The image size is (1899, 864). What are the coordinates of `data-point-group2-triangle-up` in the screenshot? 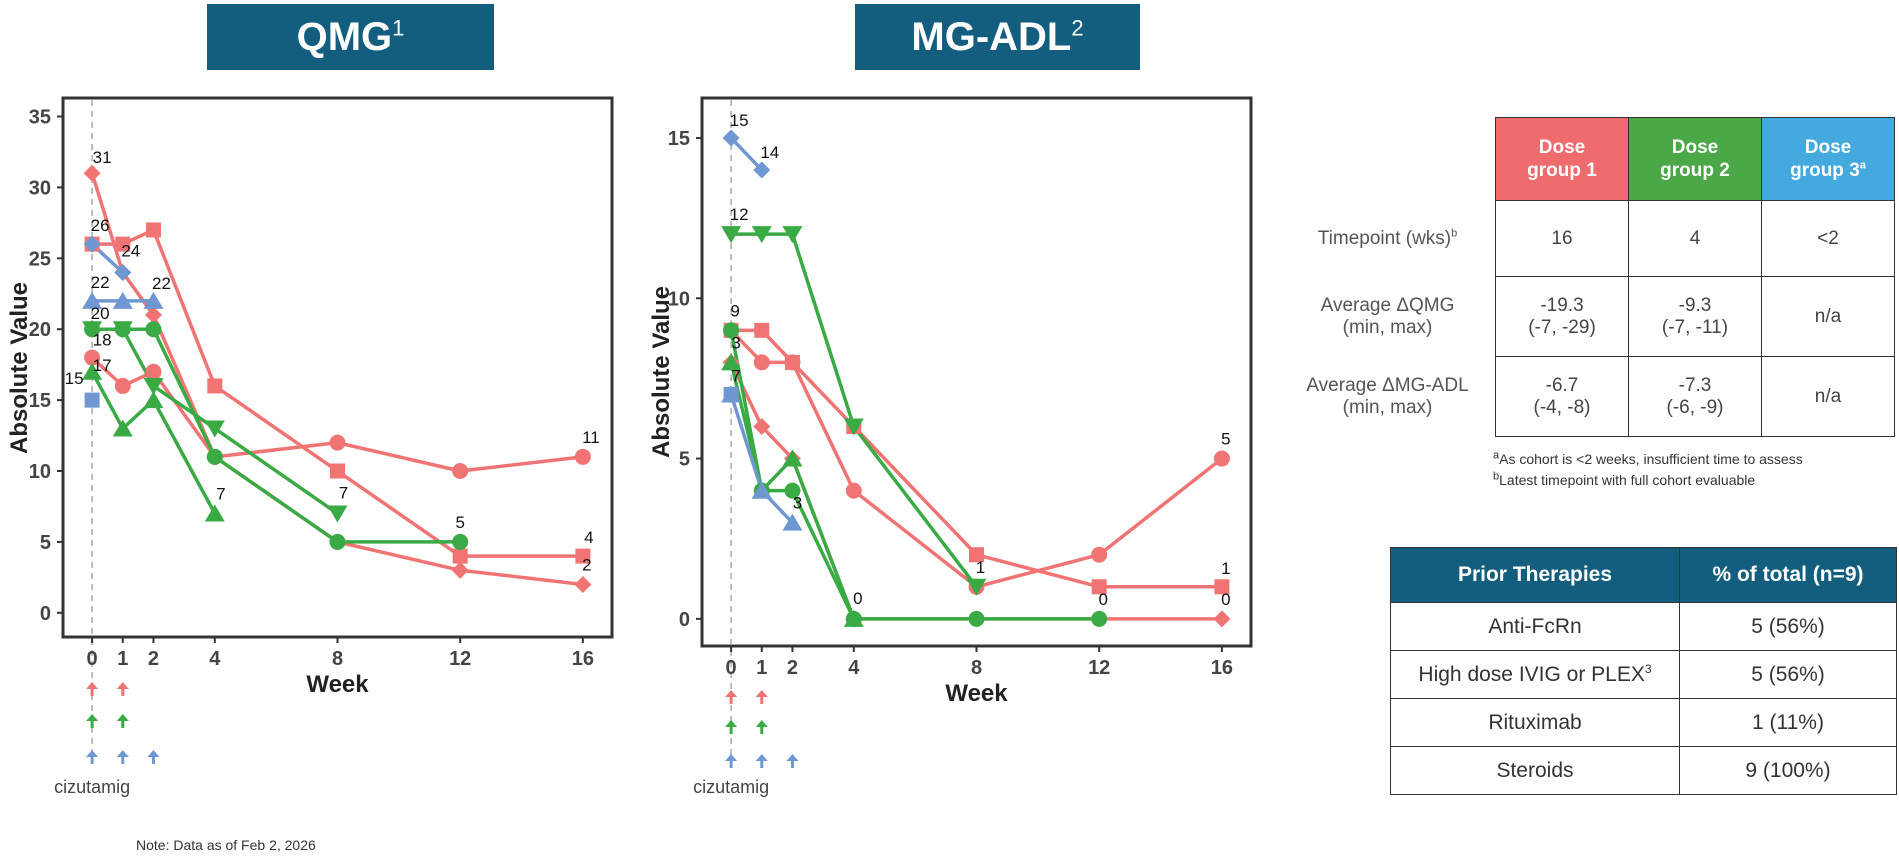 It's located at (853, 618).